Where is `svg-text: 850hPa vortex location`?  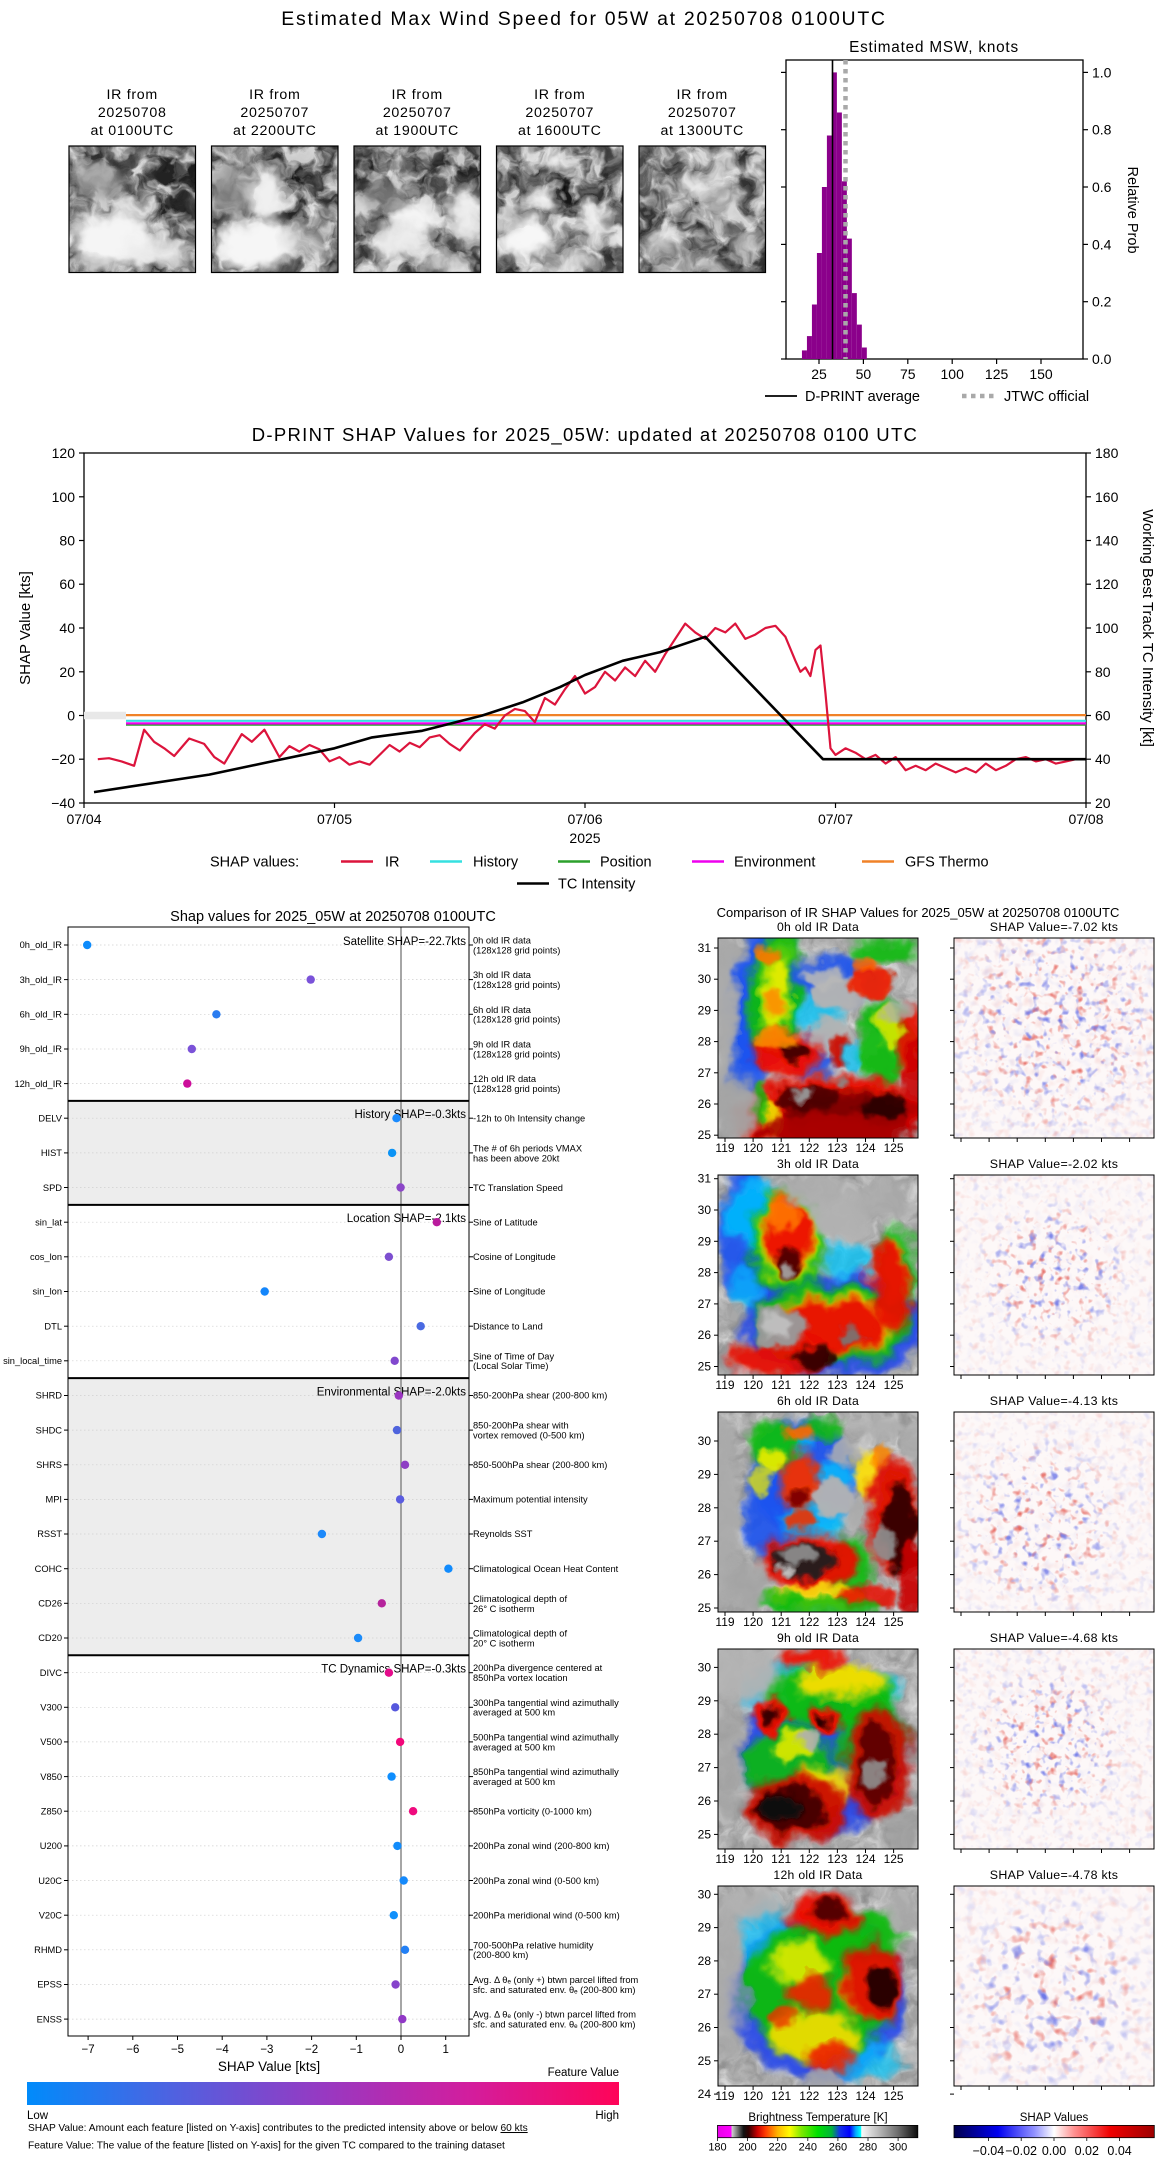 svg-text: 850hPa vortex location is located at coordinates (520, 1678).